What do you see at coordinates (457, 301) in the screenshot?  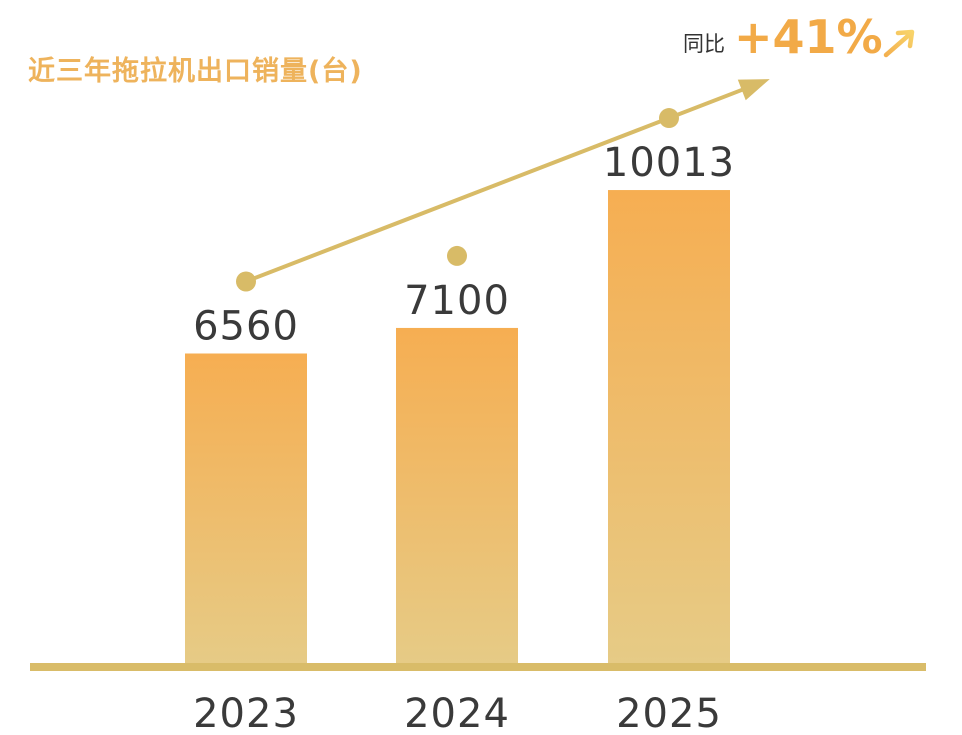 I see `data-label-2024: 7100` at bounding box center [457, 301].